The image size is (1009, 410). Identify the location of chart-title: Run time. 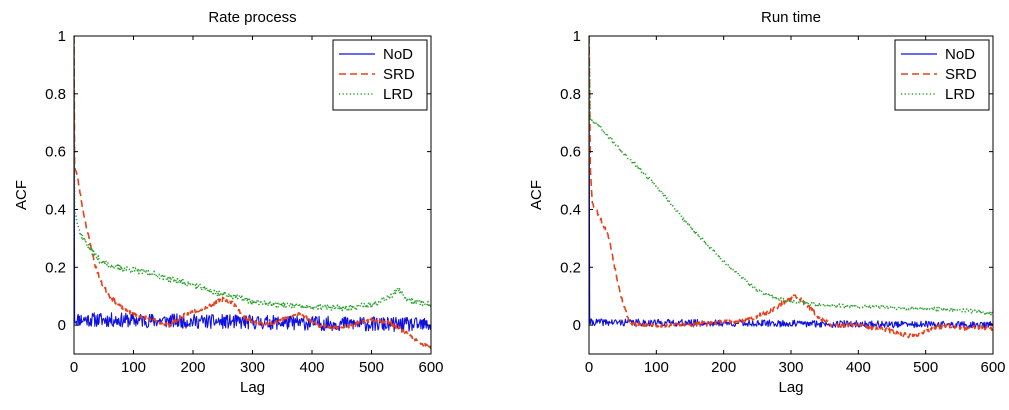
(791, 17).